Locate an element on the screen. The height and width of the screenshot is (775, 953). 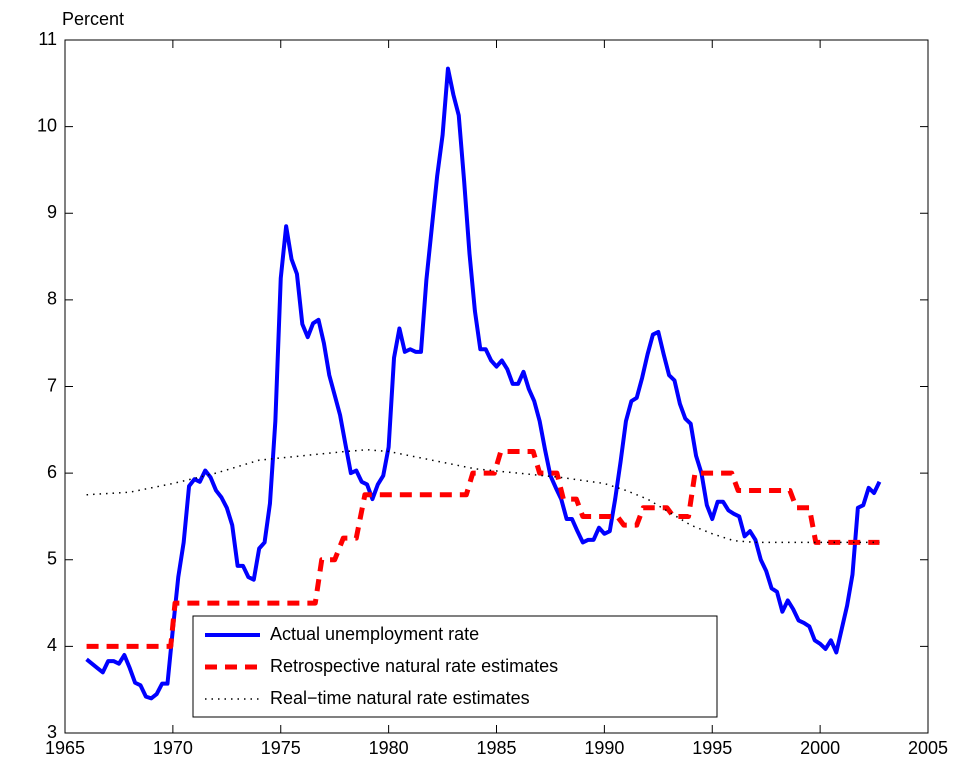
y-axis-label: Percent is located at coordinates (93, 19).